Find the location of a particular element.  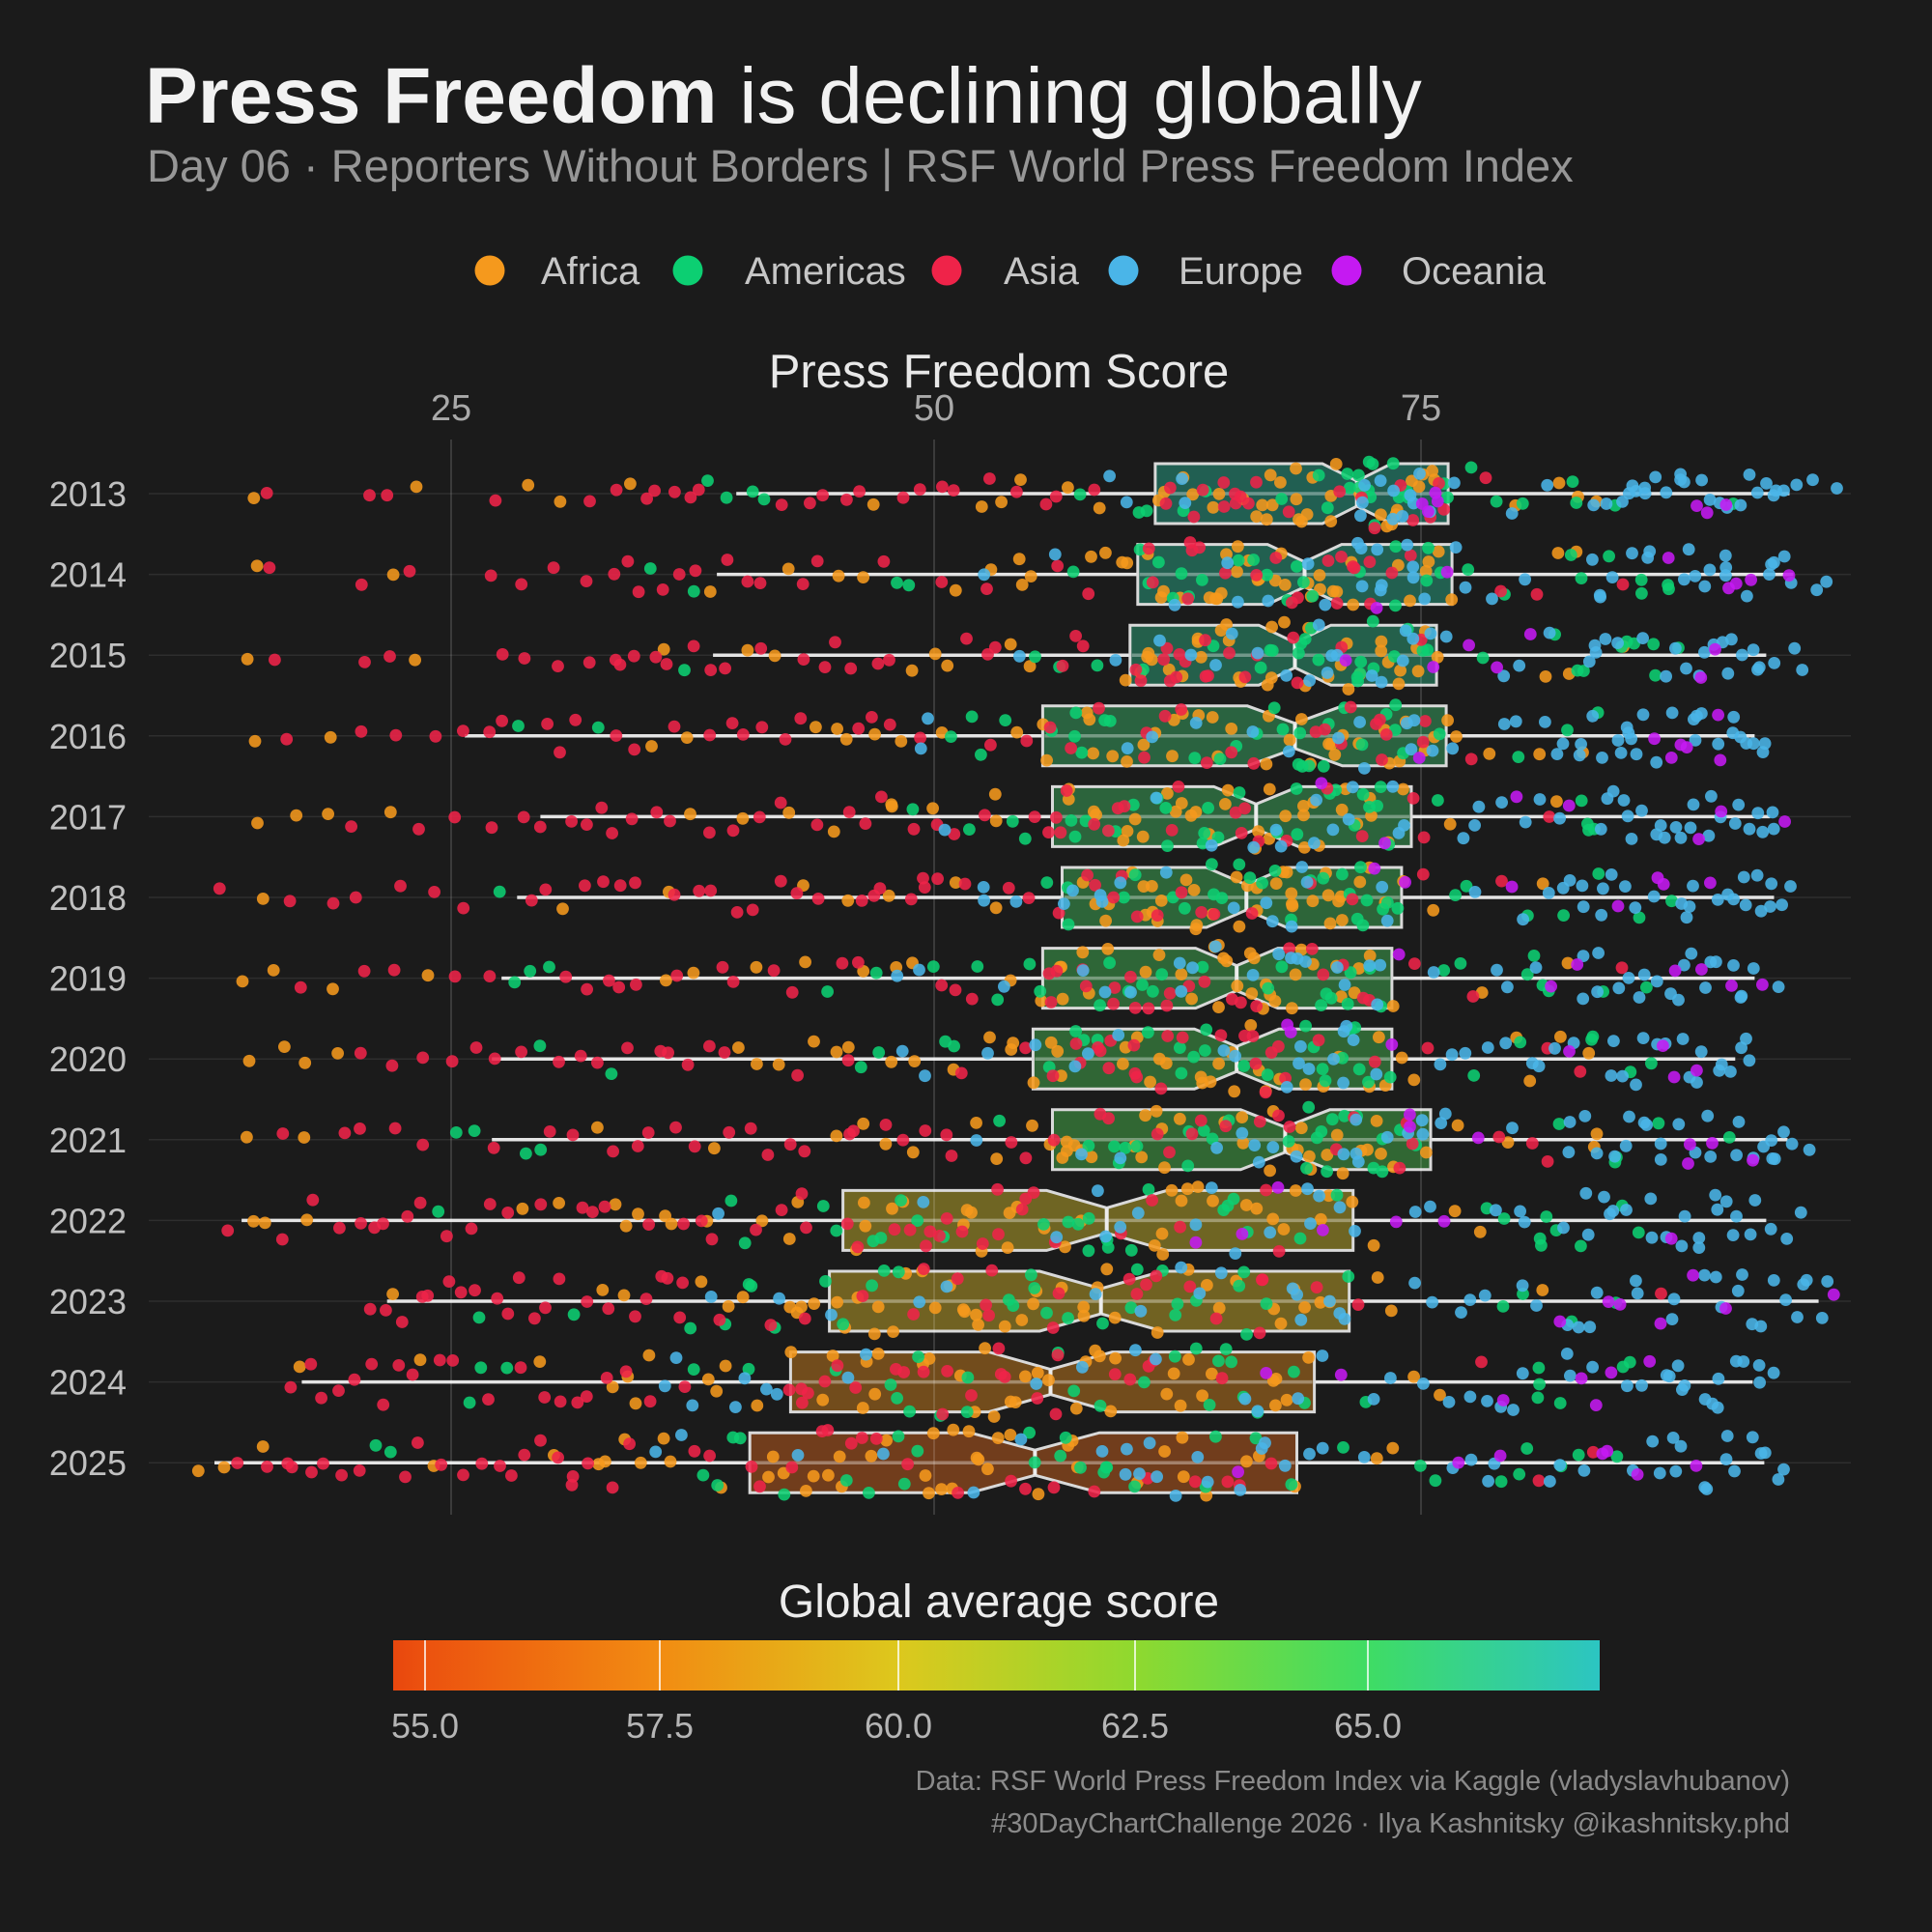

svg-text: 65.0 is located at coordinates (1368, 1726).